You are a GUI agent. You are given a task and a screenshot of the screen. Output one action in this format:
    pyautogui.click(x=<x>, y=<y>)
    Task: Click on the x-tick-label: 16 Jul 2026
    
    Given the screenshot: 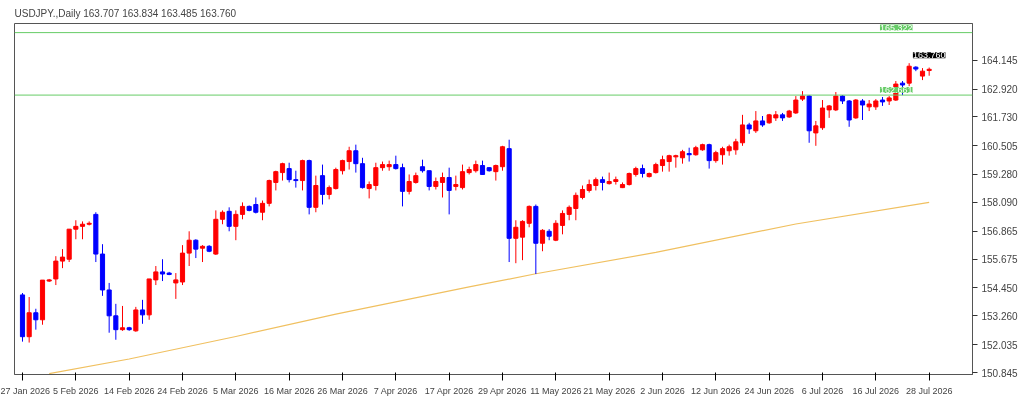 What is the action you would take?
    pyautogui.click(x=876, y=390)
    